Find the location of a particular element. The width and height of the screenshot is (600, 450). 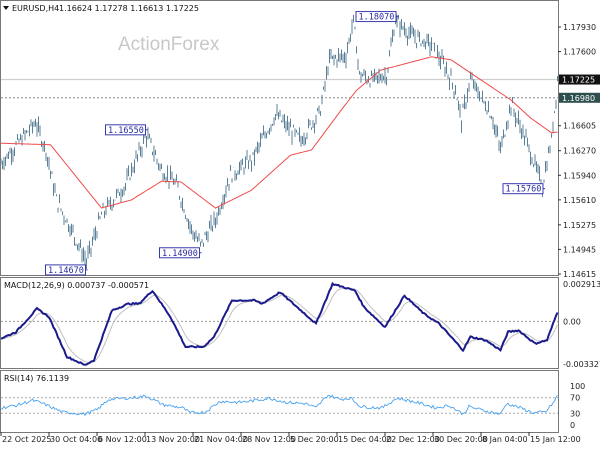

ohlc-values: 1.16624 1.17278 1.16613 1.17225 is located at coordinates (129, 8).